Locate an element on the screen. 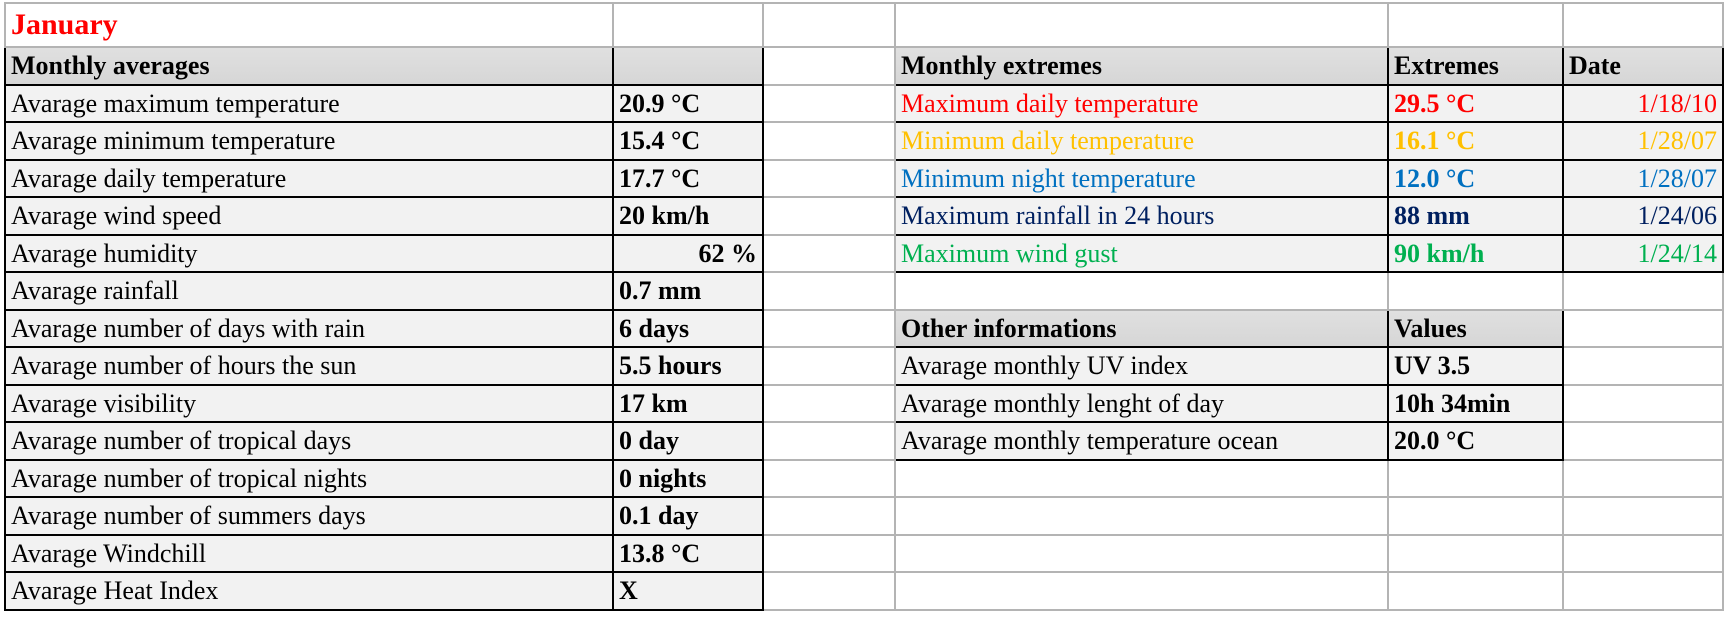 The image size is (1726, 642). extremes-header: Monthly extremes is located at coordinates (1141, 66).